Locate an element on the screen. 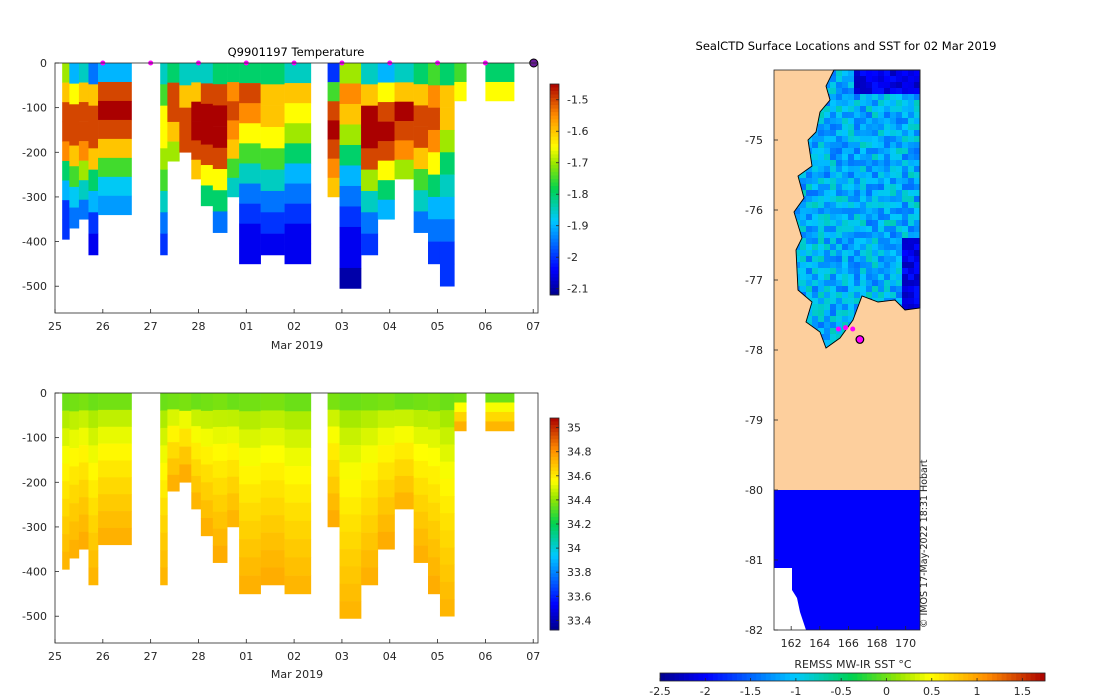 This screenshot has height=700, width=1100. temperature-x-tick-label: 25 is located at coordinates (55, 326).